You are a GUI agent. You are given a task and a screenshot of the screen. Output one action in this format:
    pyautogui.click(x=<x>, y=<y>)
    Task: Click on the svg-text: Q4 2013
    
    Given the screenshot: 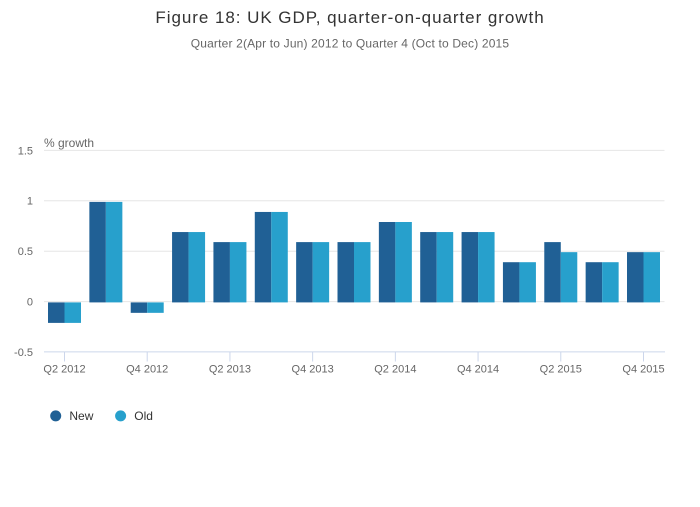 What is the action you would take?
    pyautogui.click(x=313, y=370)
    